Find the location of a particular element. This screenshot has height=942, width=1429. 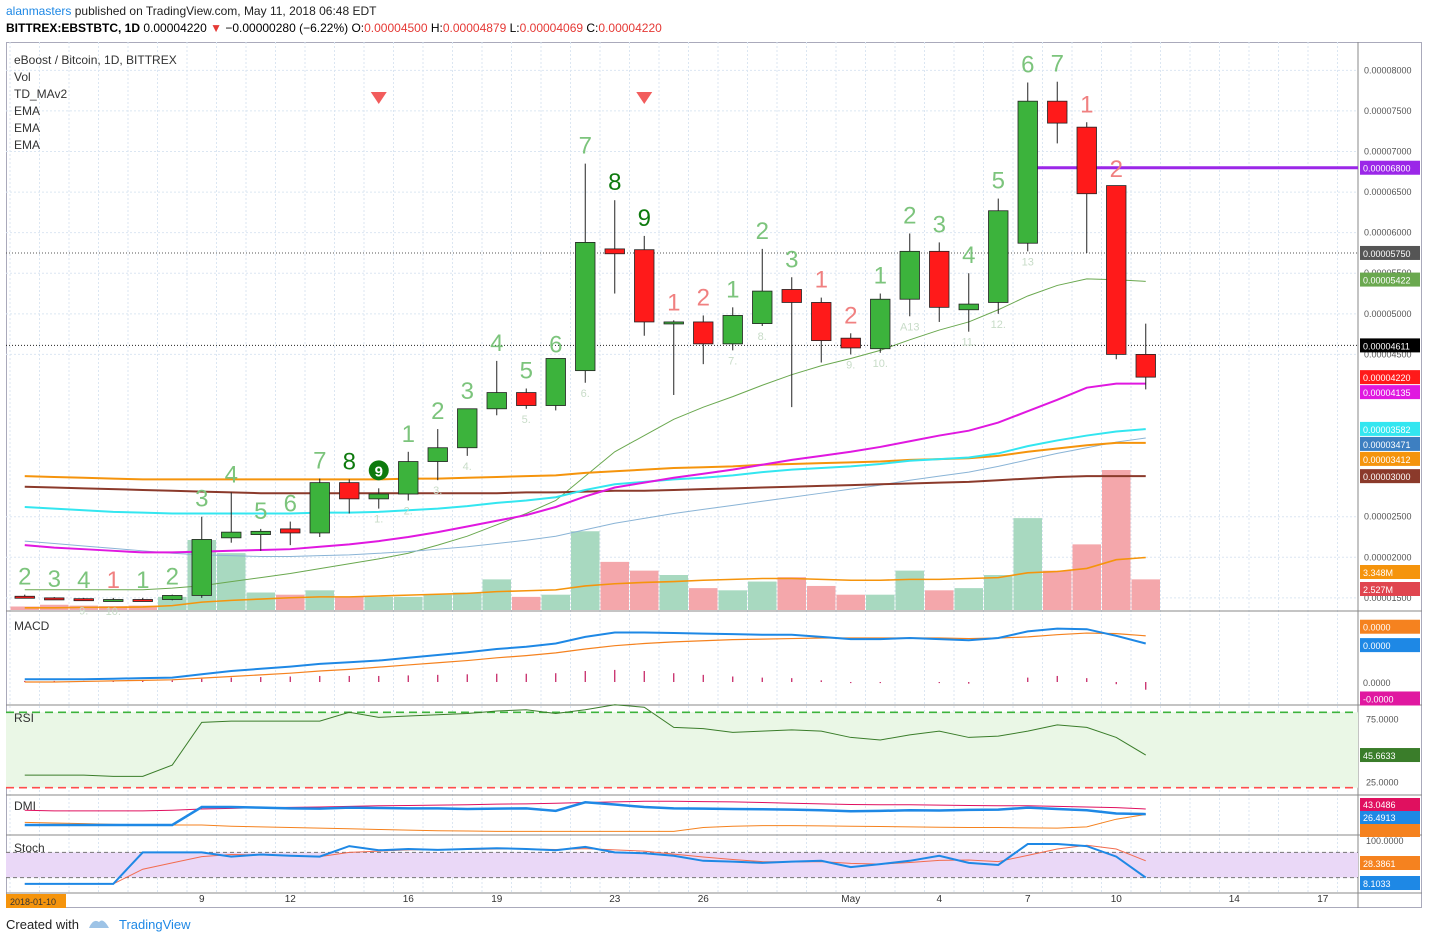

rsi-value-text: 45.6633 is located at coordinates (1379, 756).